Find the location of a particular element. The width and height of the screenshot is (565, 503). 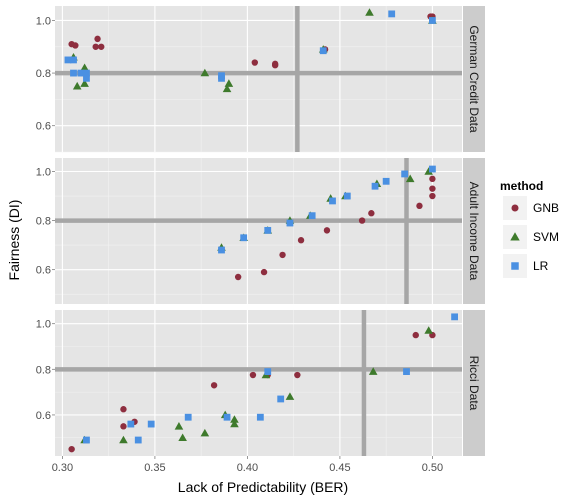

legend-marker-svm is located at coordinates (515, 236).